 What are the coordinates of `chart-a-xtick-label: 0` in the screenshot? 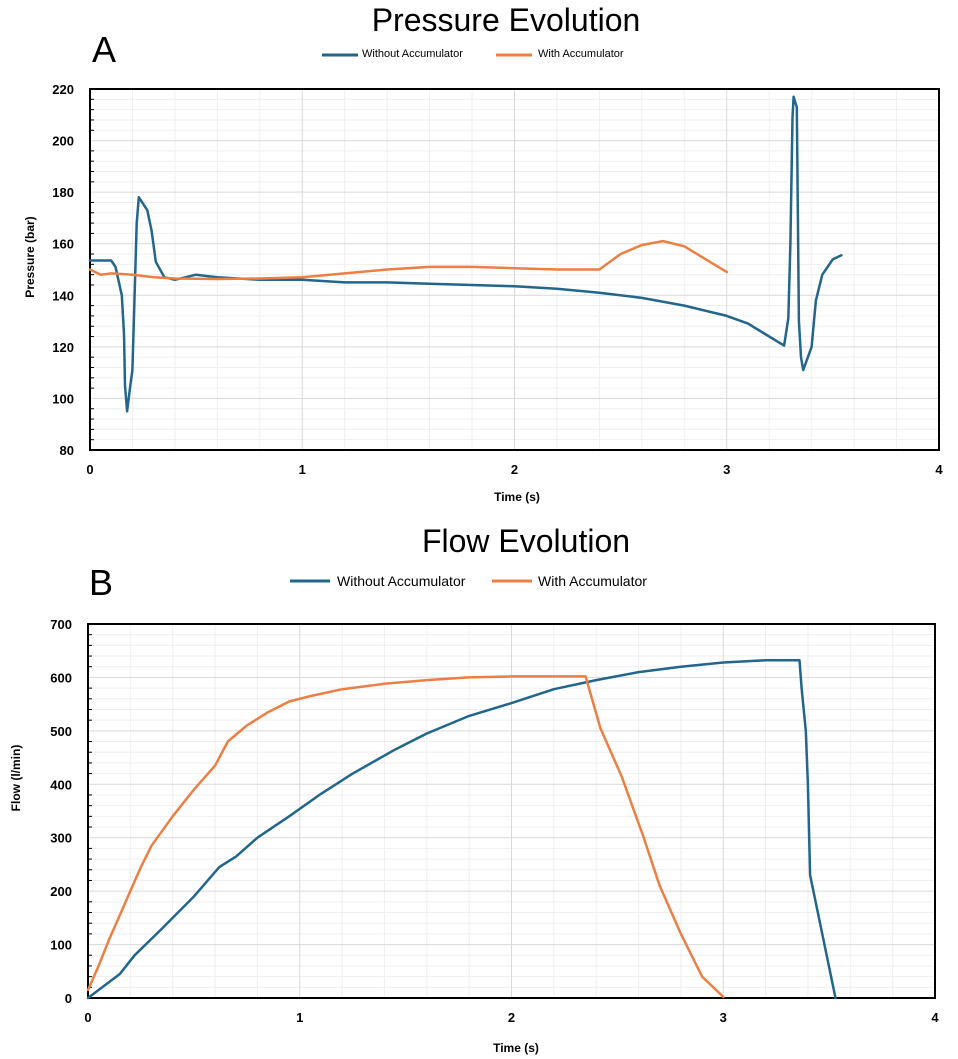 It's located at (89, 469).